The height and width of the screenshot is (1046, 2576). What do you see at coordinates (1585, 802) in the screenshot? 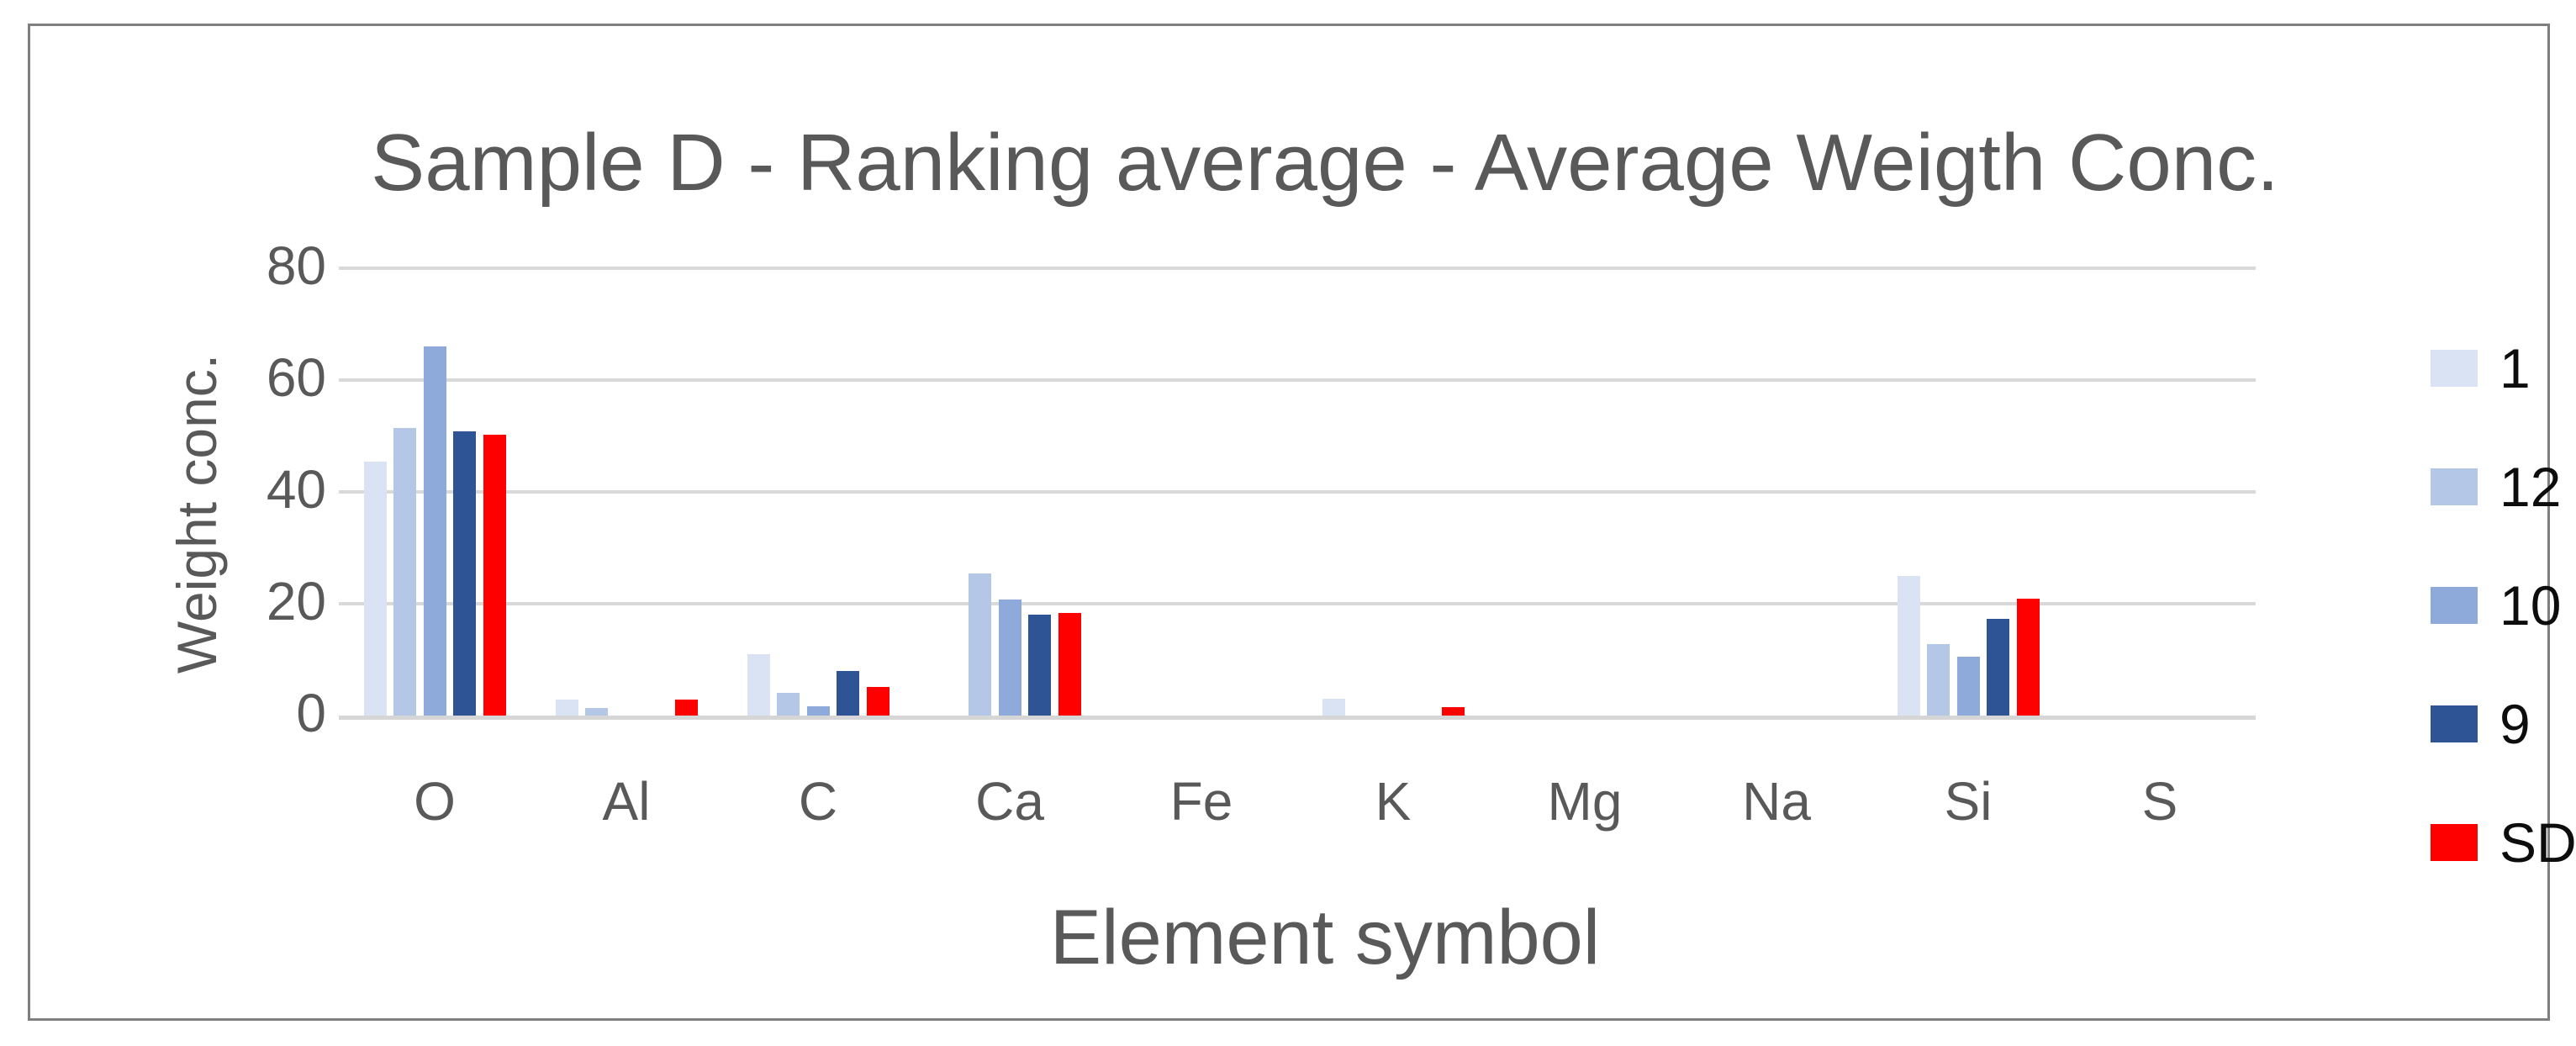
I see `x-tick-label-Mg: Mg` at bounding box center [1585, 802].